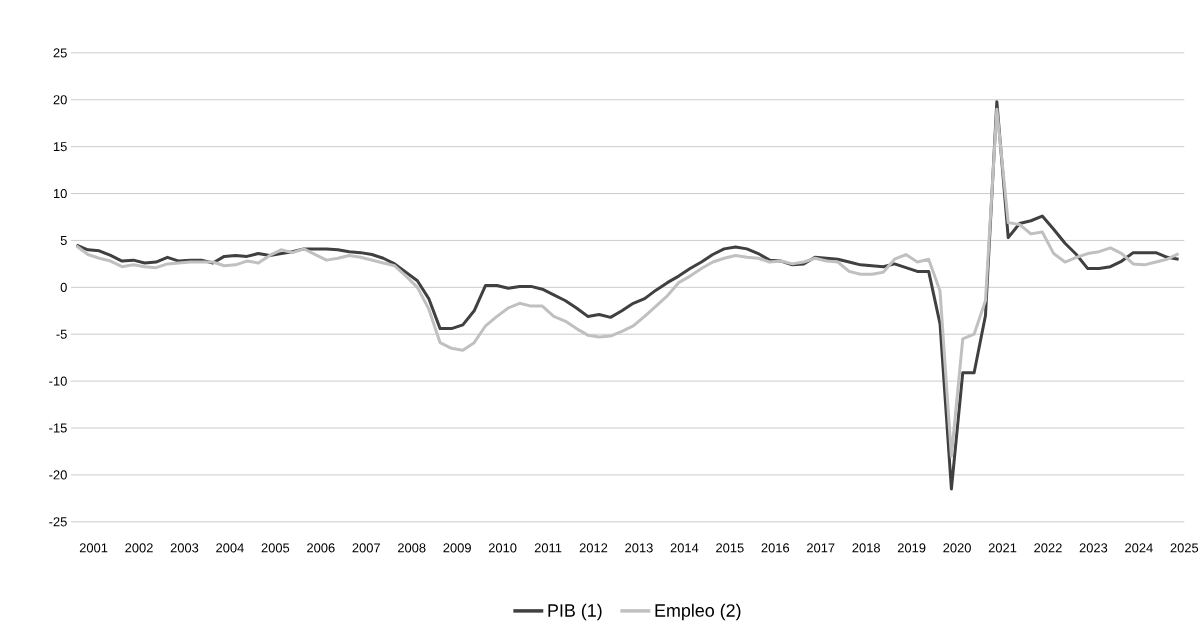 The image size is (1202, 636). Describe the element at coordinates (911, 548) in the screenshot. I see `x-tick-label: 2019` at that location.